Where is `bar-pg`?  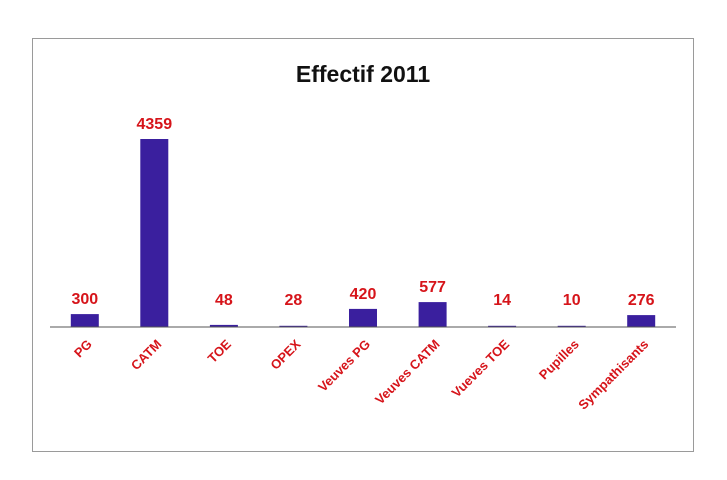
bar-pg is located at coordinates (84, 320).